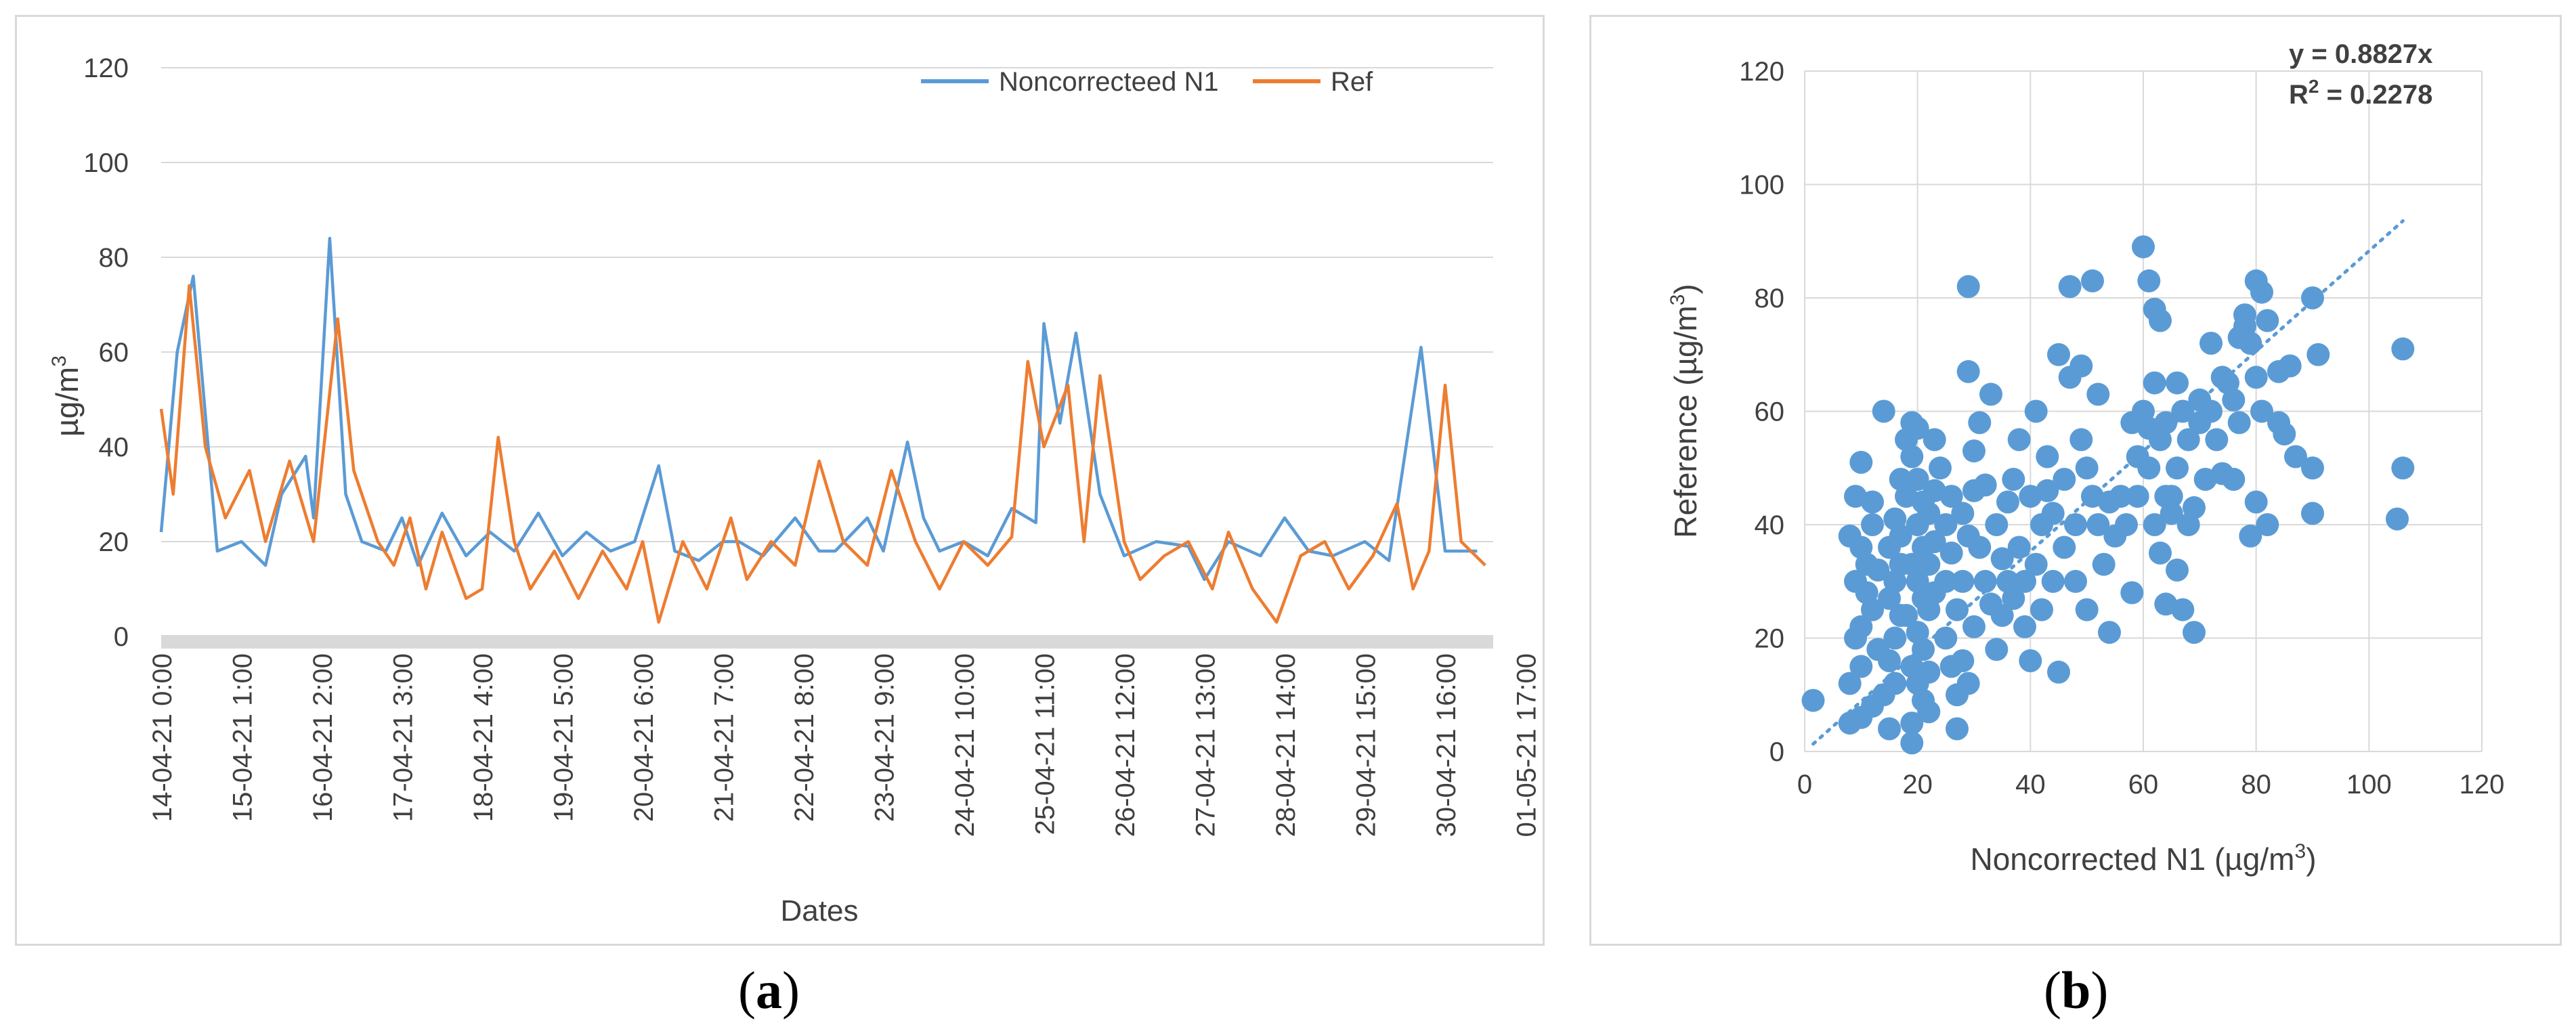  I want to click on x-axis-title: Dates, so click(820, 910).